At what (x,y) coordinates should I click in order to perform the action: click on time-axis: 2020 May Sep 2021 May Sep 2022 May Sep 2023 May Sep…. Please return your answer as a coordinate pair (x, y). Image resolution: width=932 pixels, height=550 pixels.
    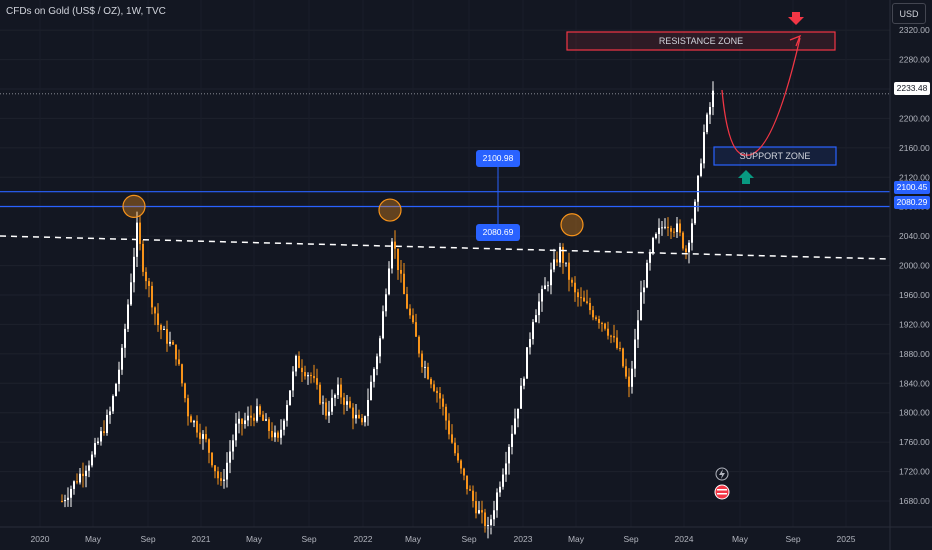
    Looking at the image, I should click on (466, 535).